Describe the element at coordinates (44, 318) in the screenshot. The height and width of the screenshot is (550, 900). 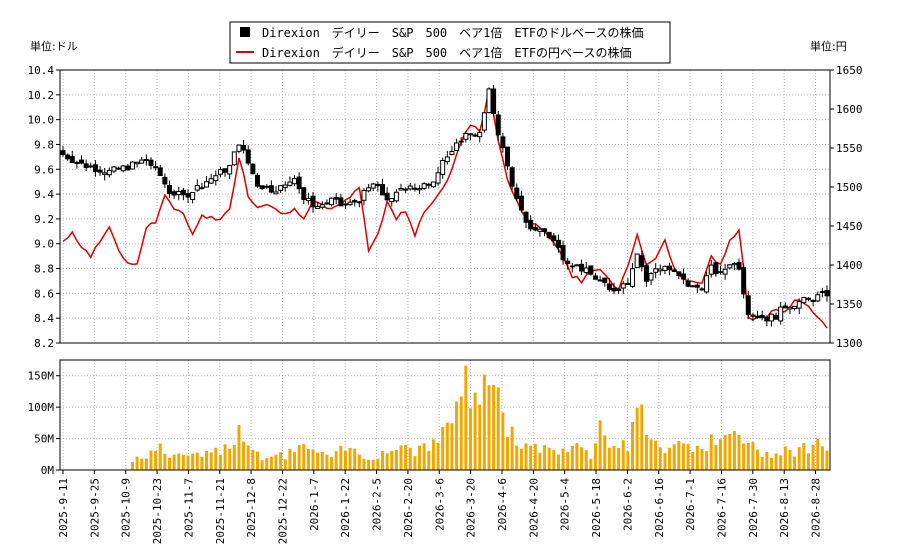
I see `left-tick-label: 8.4` at that location.